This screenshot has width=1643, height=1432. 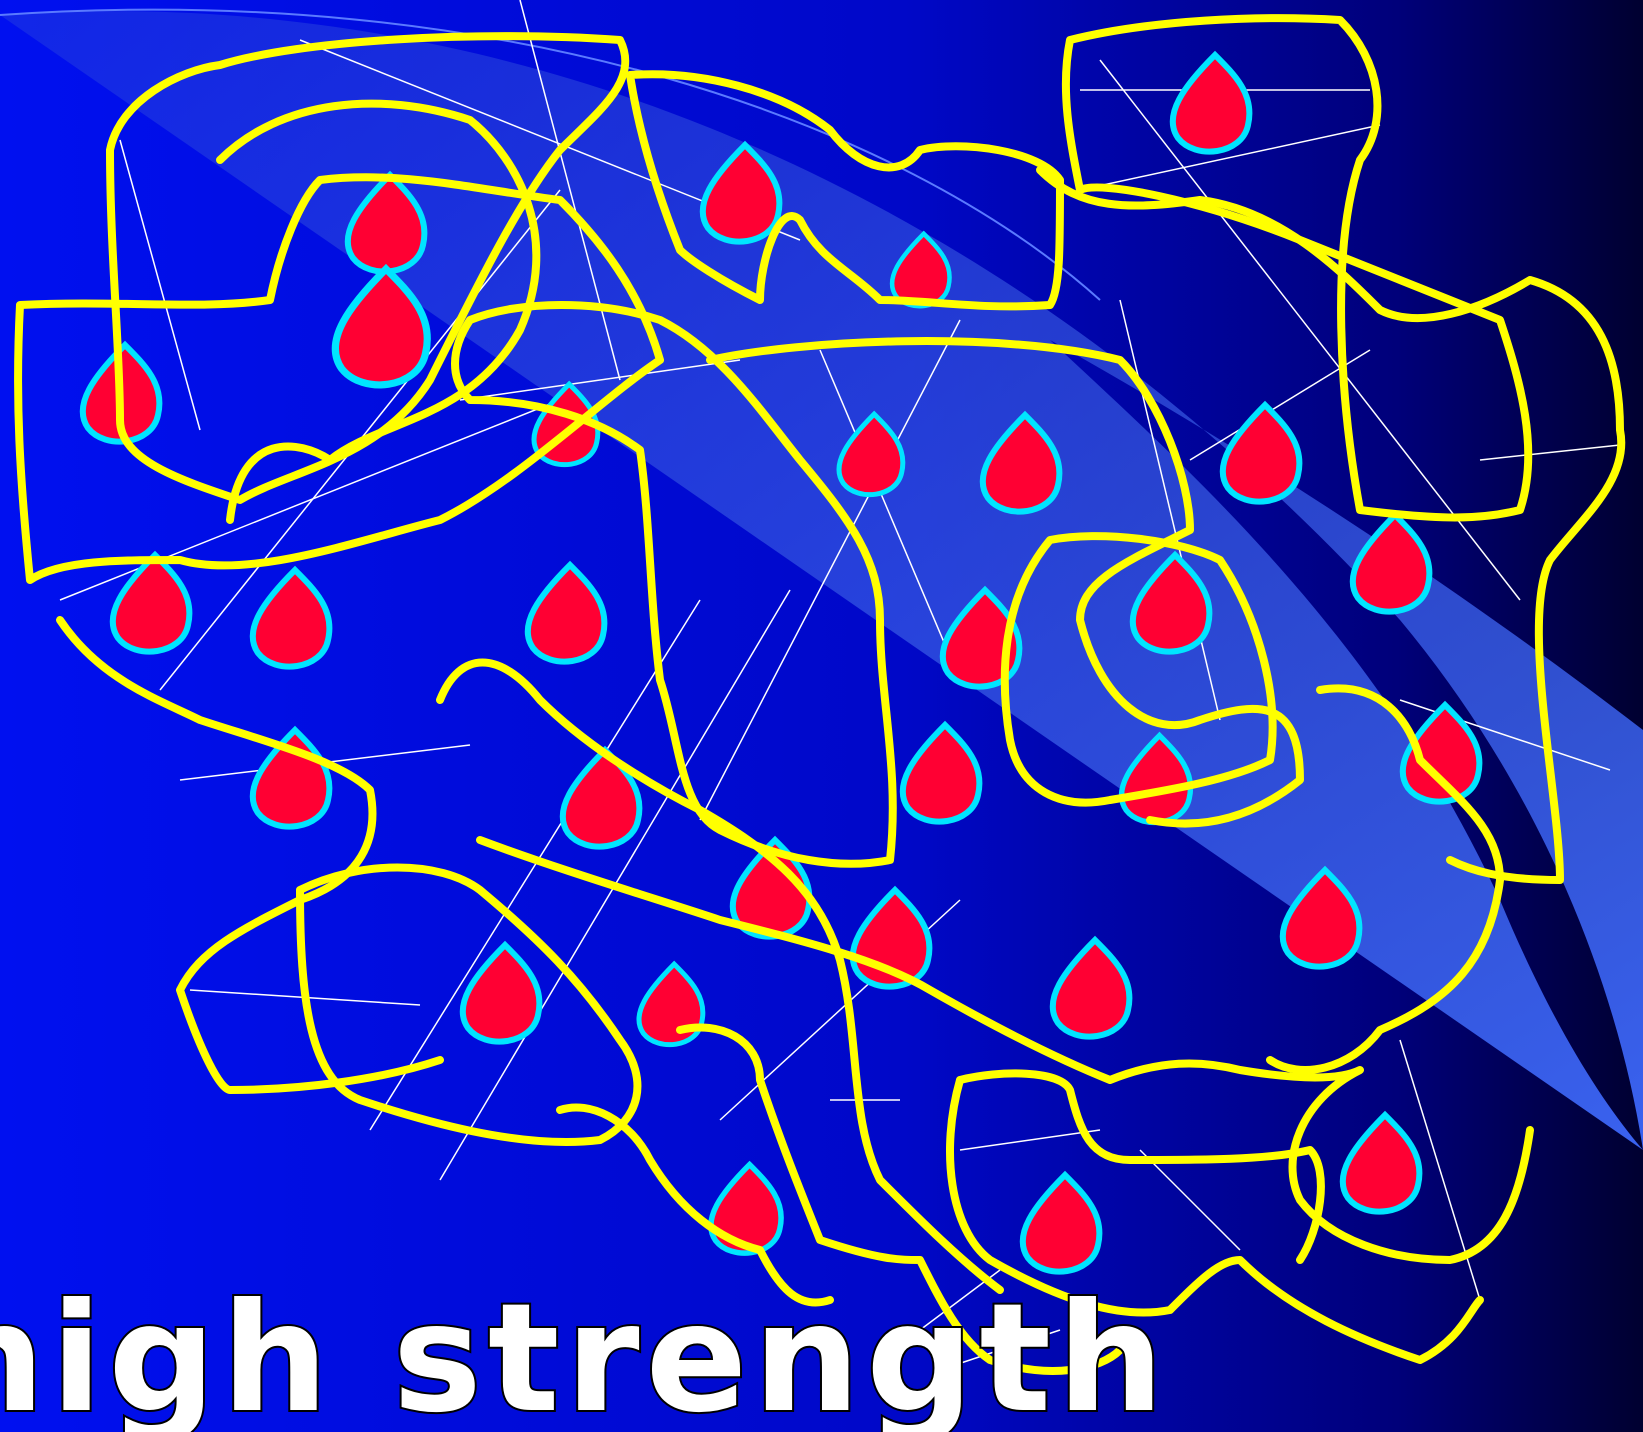 What do you see at coordinates (585, 1352) in the screenshot?
I see `caption: high strength` at bounding box center [585, 1352].